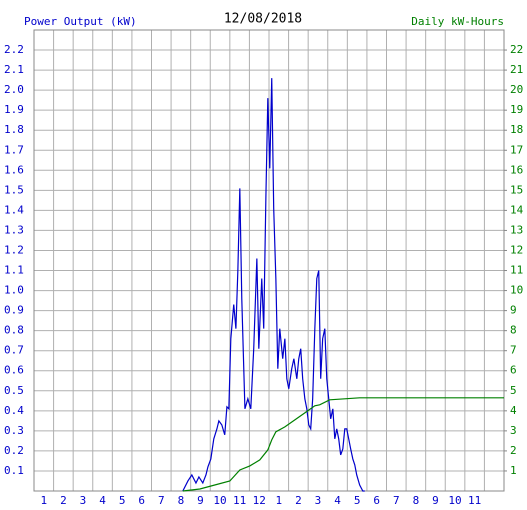 This screenshot has height=510, width=527. What do you see at coordinates (14, 49) in the screenshot?
I see `y-tick-label: 2.2` at bounding box center [14, 49].